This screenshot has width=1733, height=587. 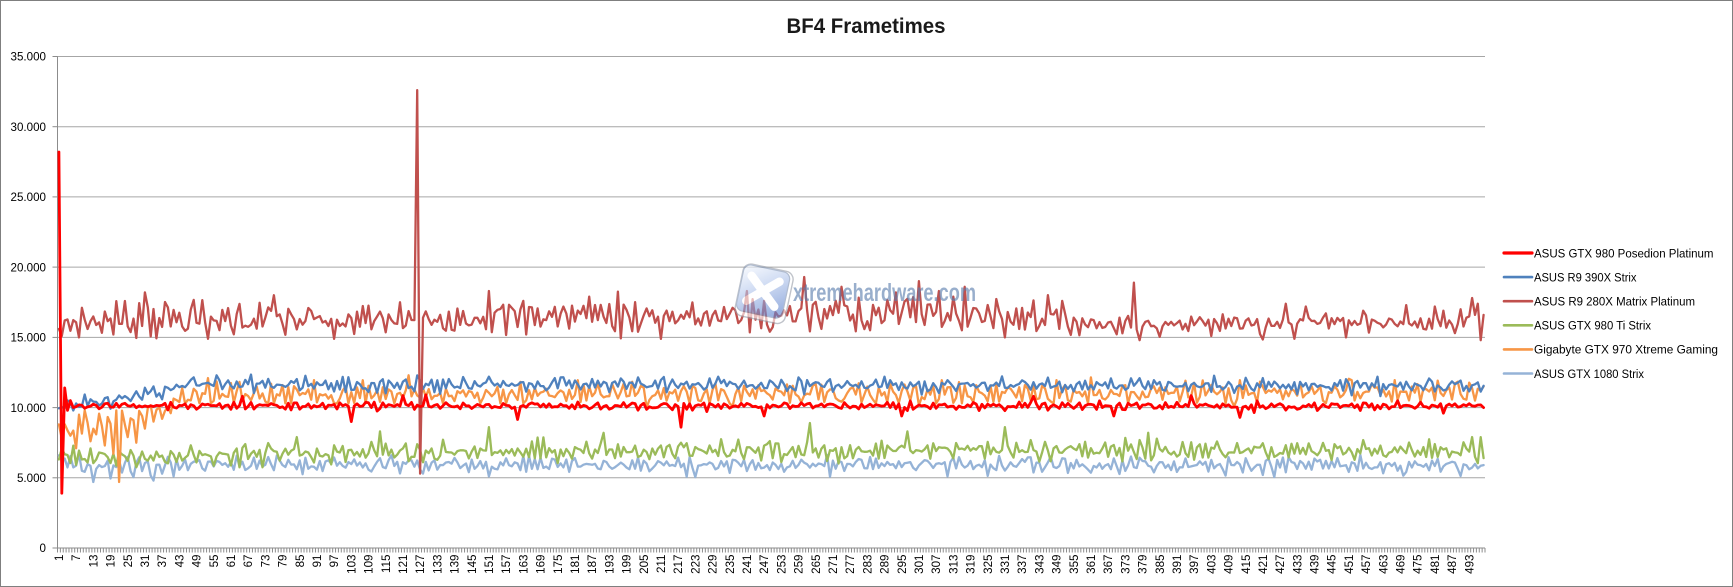 I want to click on svg-text: 223, so click(x=695, y=564).